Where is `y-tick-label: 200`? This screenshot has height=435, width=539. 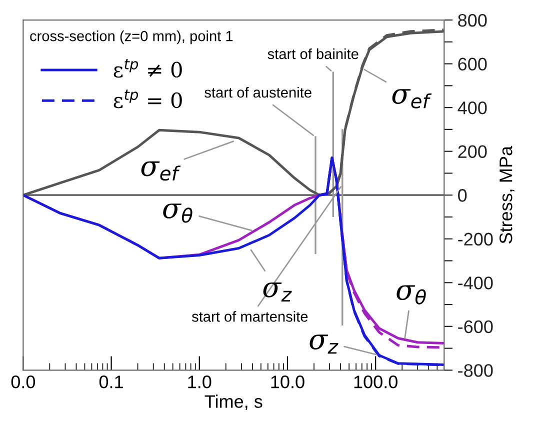
y-tick-label: 200 is located at coordinates (472, 151).